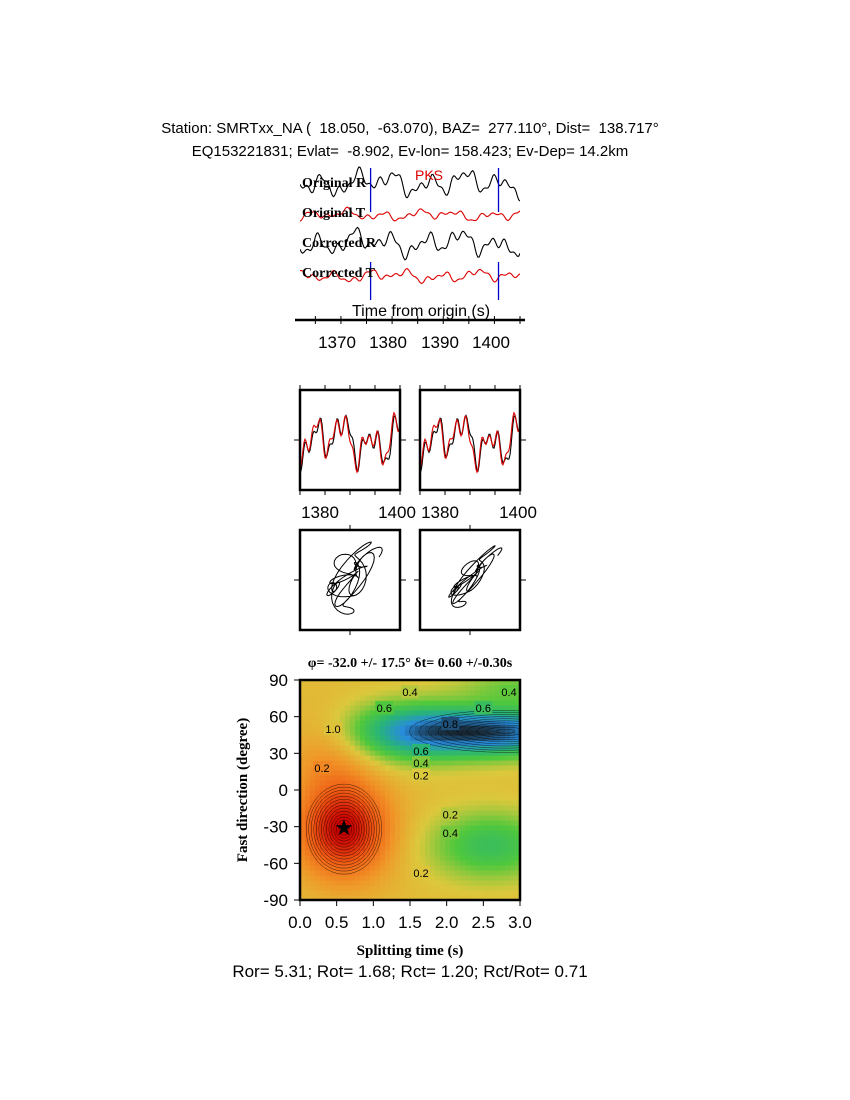 The width and height of the screenshot is (850, 1100). I want to click on overlay-trace, so click(470, 443).